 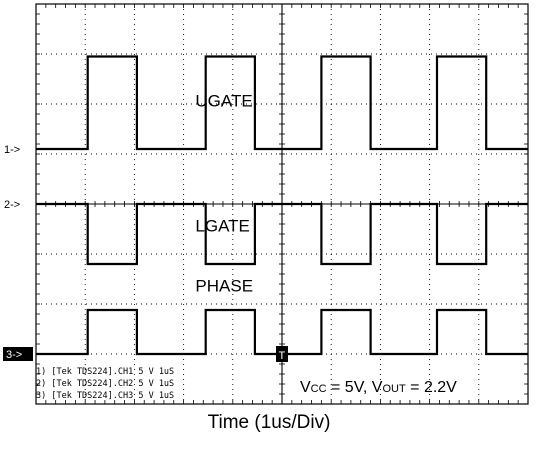 I want to click on vout-symbol: V, so click(x=377, y=387).